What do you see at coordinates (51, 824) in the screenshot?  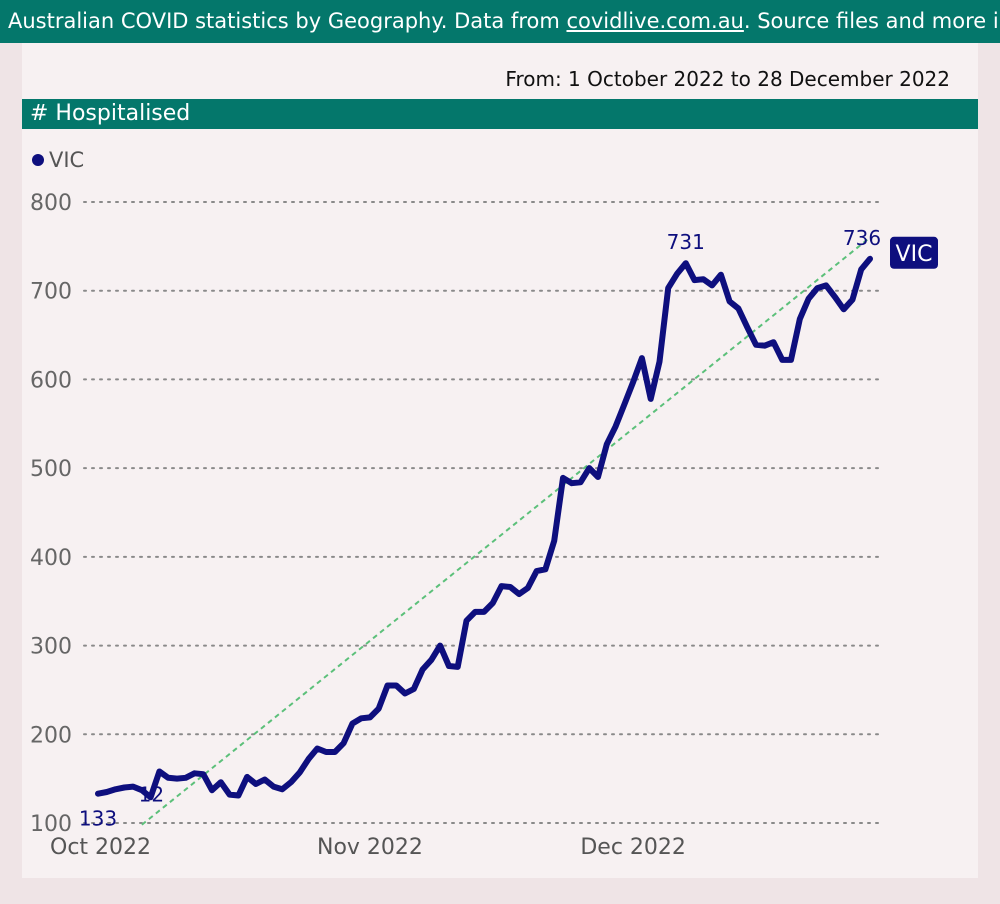 I see `y-tick-label-100: 100` at bounding box center [51, 824].